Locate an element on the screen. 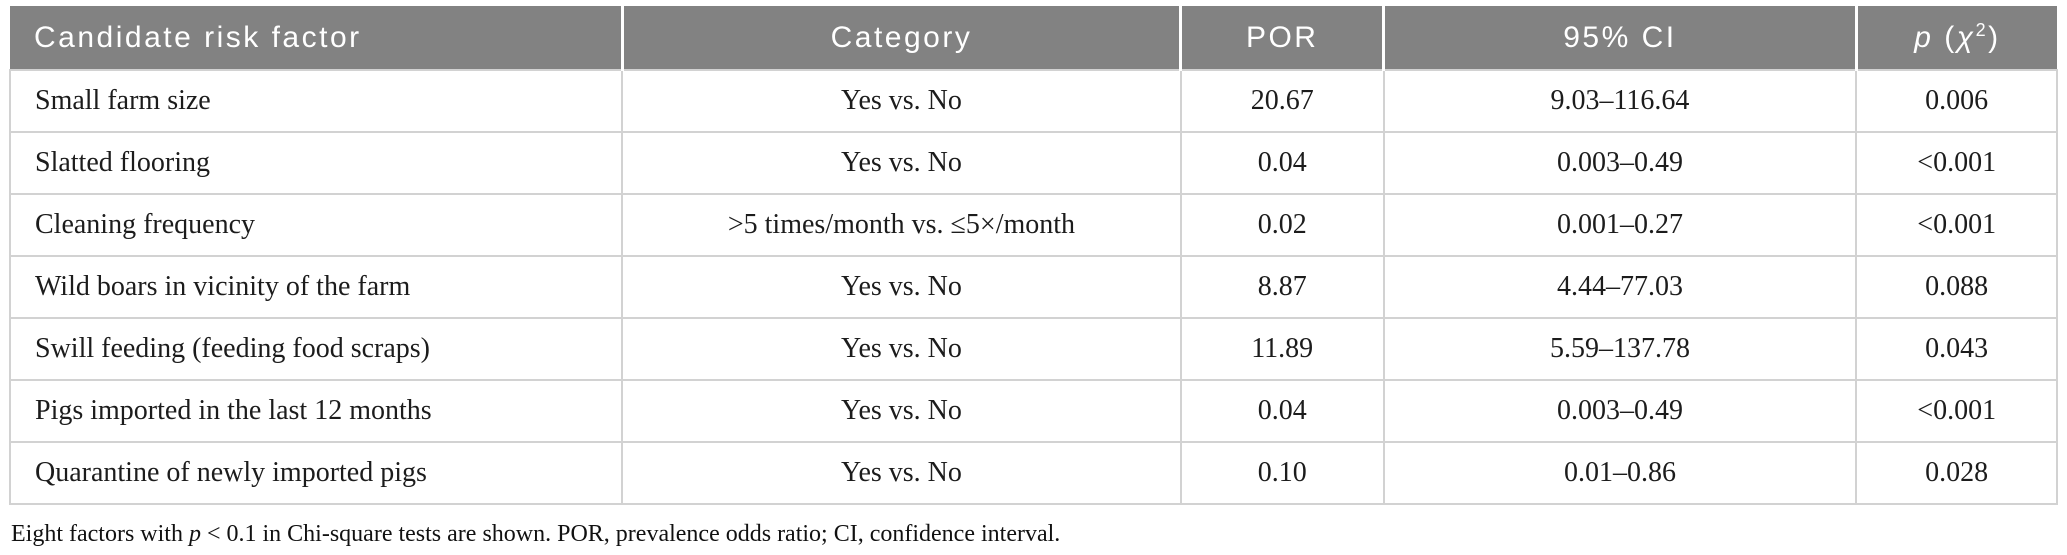  ci-cell: 4.44–77.03 is located at coordinates (1620, 287).